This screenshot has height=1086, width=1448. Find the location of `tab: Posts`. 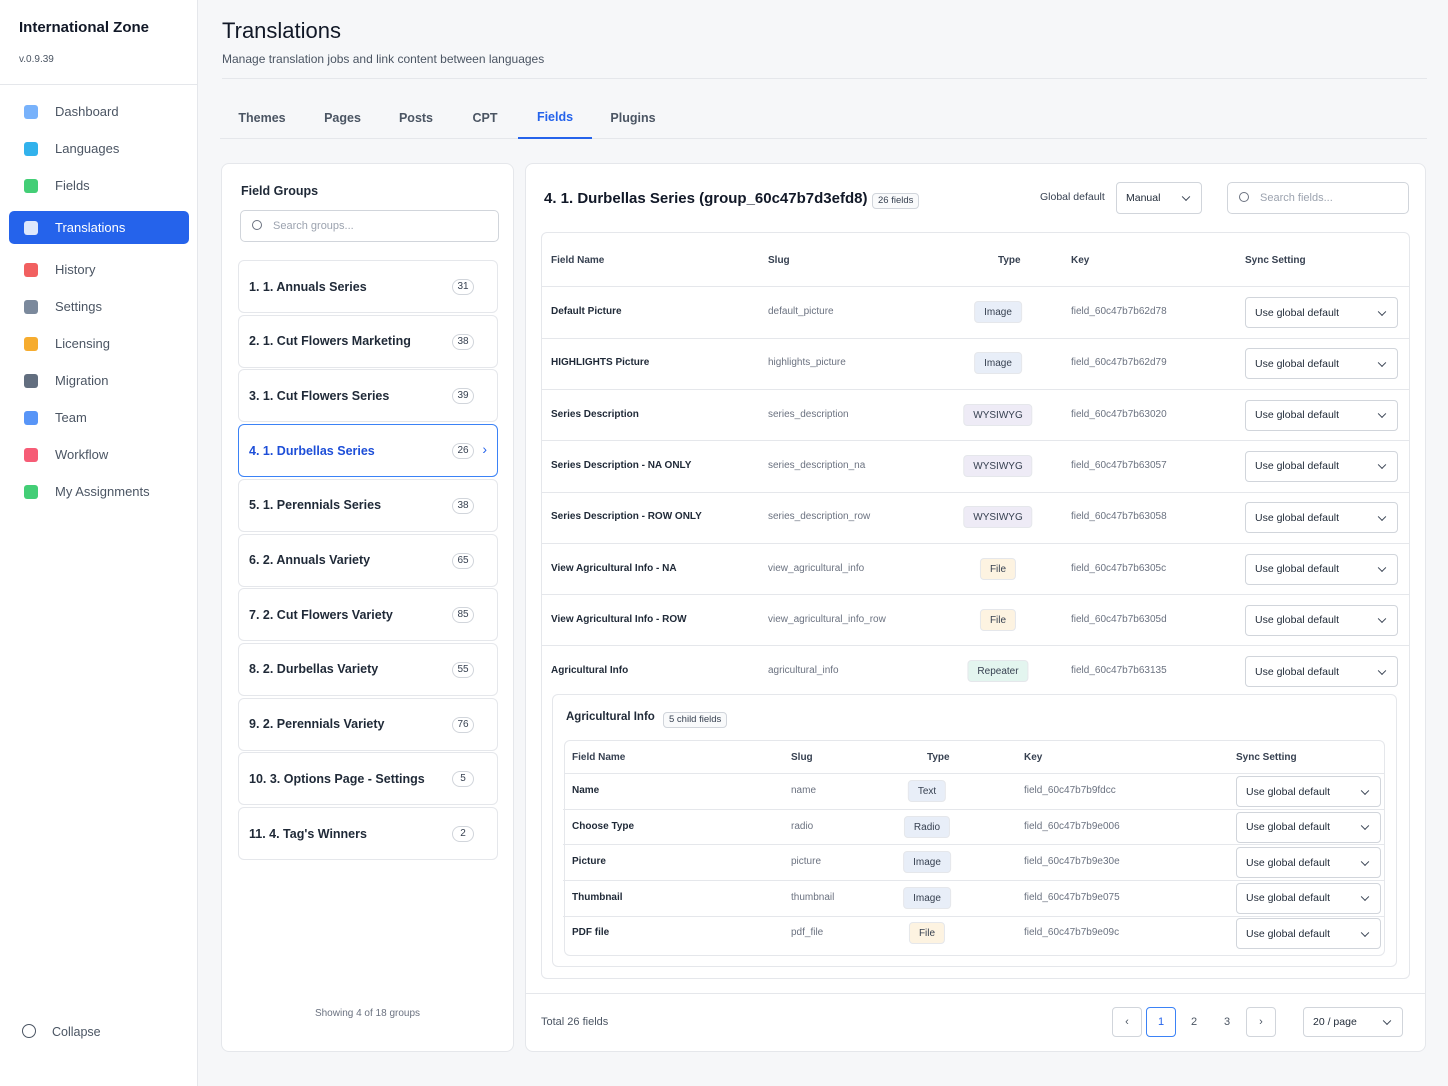

tab: Posts is located at coordinates (416, 117).